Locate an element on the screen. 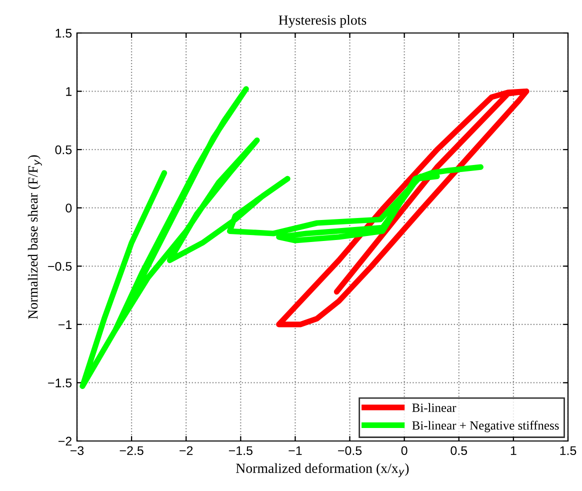 Image resolution: width=582 pixels, height=491 pixels. x-tick-label: −3 is located at coordinates (77, 451).